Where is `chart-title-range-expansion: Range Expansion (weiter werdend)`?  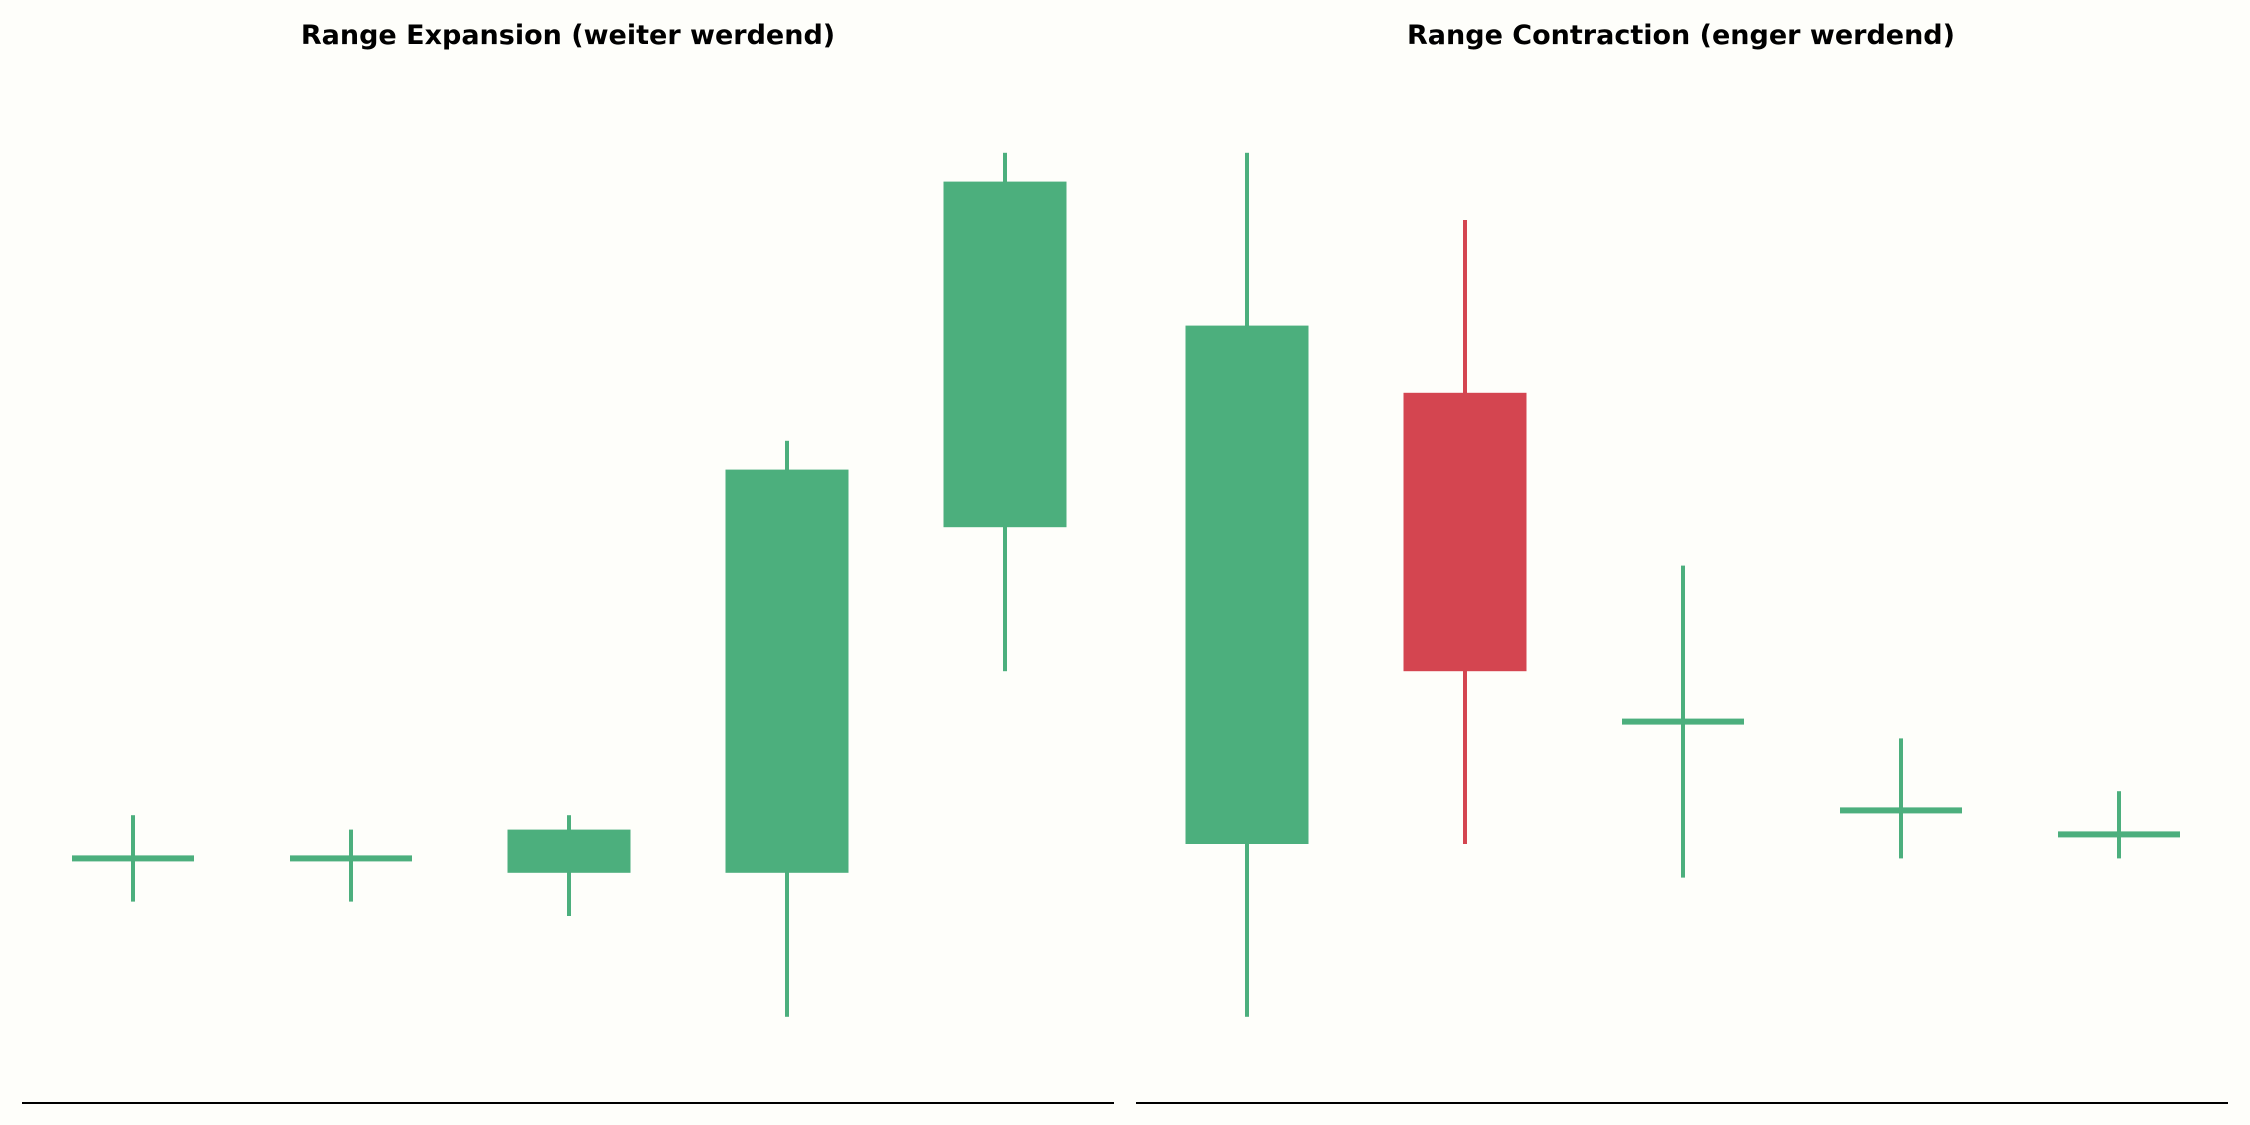
chart-title-range-expansion: Range Expansion (weiter werdend) is located at coordinates (568, 35).